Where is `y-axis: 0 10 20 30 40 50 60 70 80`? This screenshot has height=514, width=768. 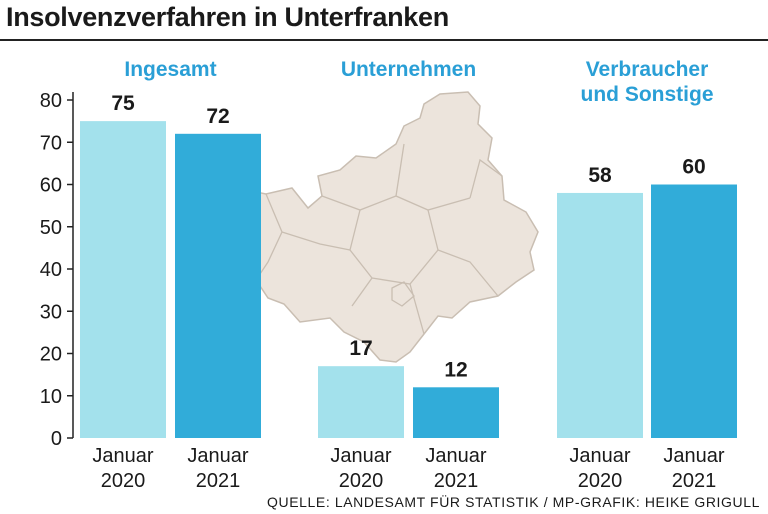
y-axis: 0 10 20 30 40 50 60 70 80 is located at coordinates (57, 270).